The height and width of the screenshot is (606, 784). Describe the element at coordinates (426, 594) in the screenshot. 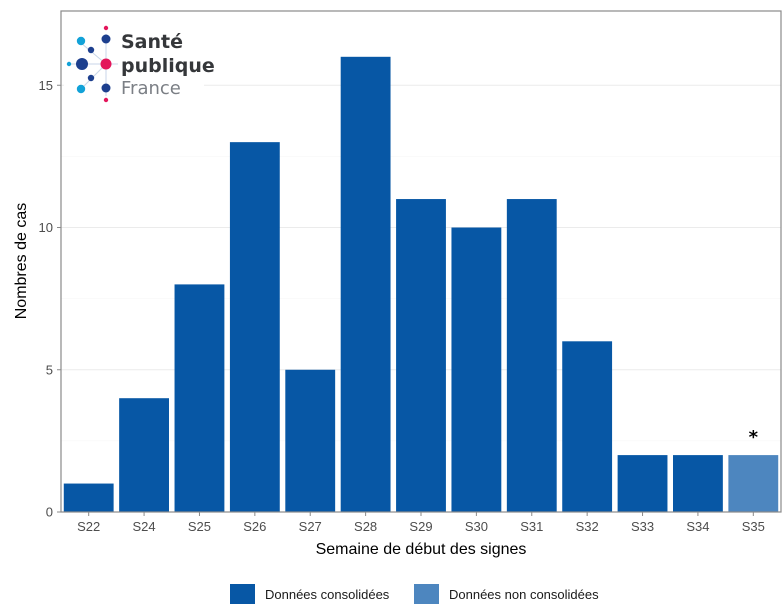

I see `legend-swatch-non-consolidated` at that location.